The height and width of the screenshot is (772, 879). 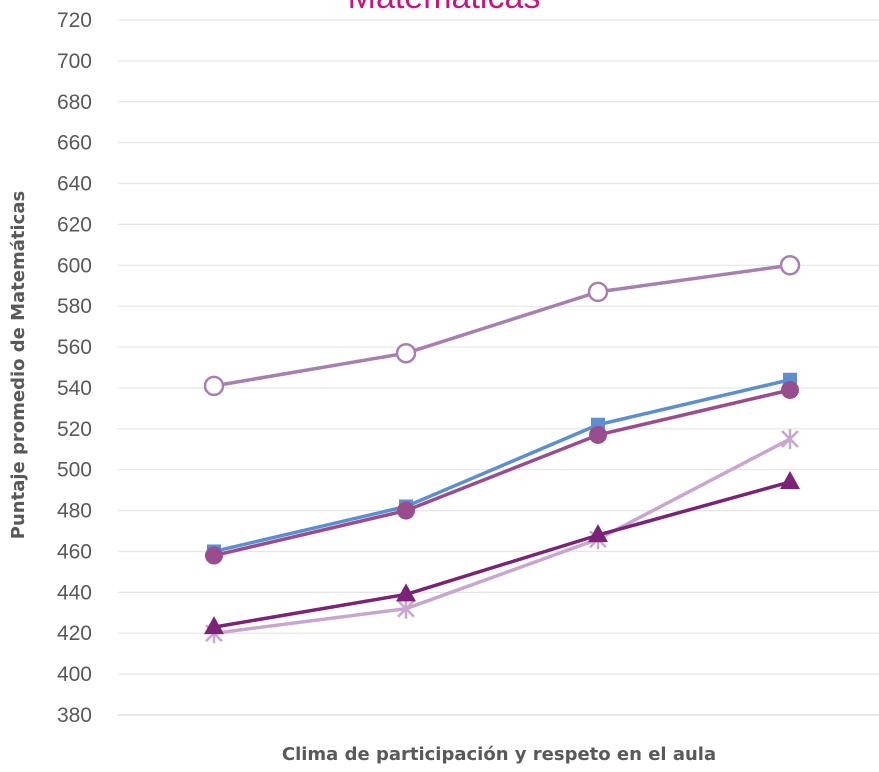 I want to click on y-tick-label: 440, so click(x=74, y=592).